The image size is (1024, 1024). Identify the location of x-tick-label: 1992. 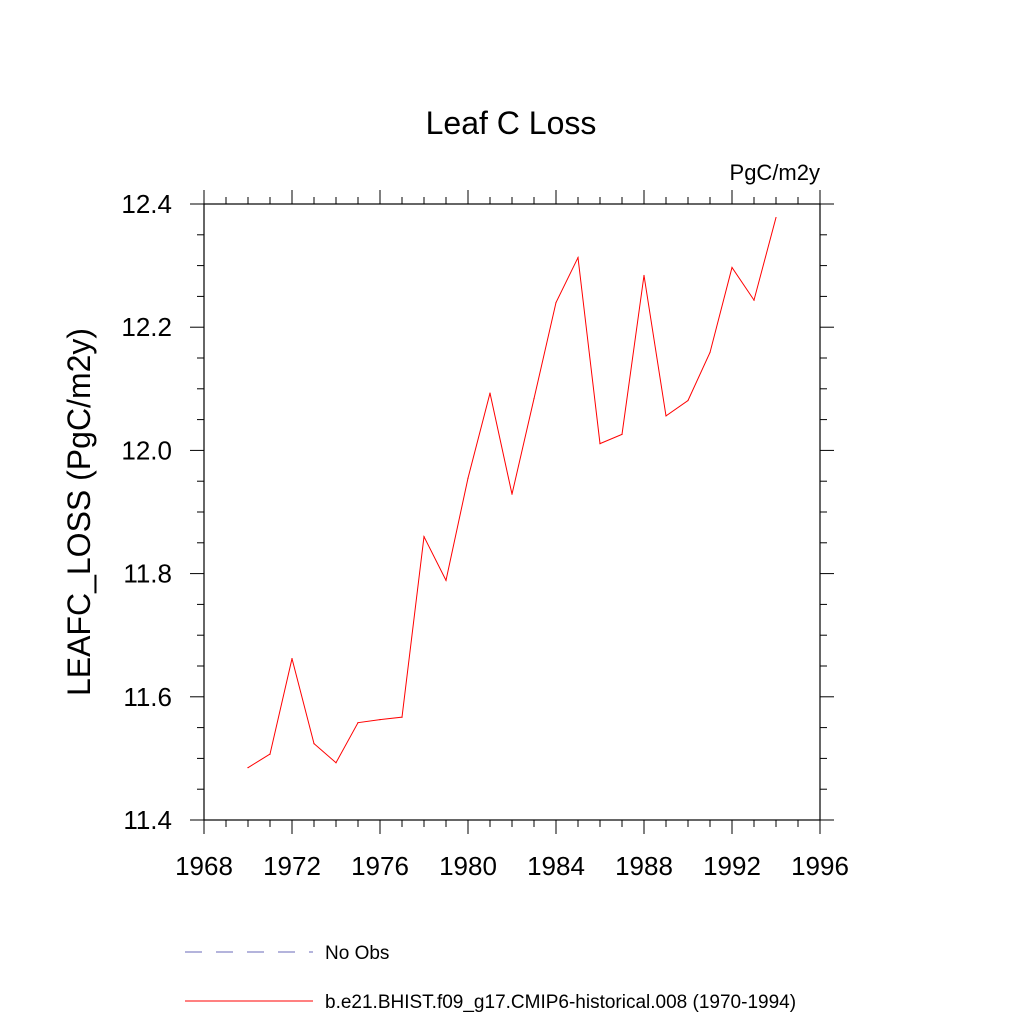
(732, 866).